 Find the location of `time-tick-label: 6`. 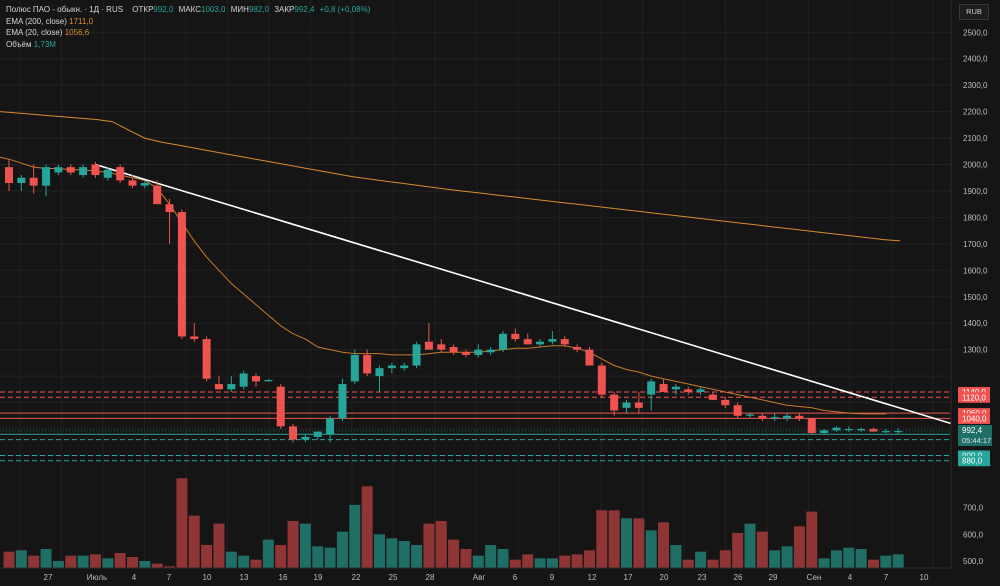

time-tick-label: 6 is located at coordinates (515, 577).